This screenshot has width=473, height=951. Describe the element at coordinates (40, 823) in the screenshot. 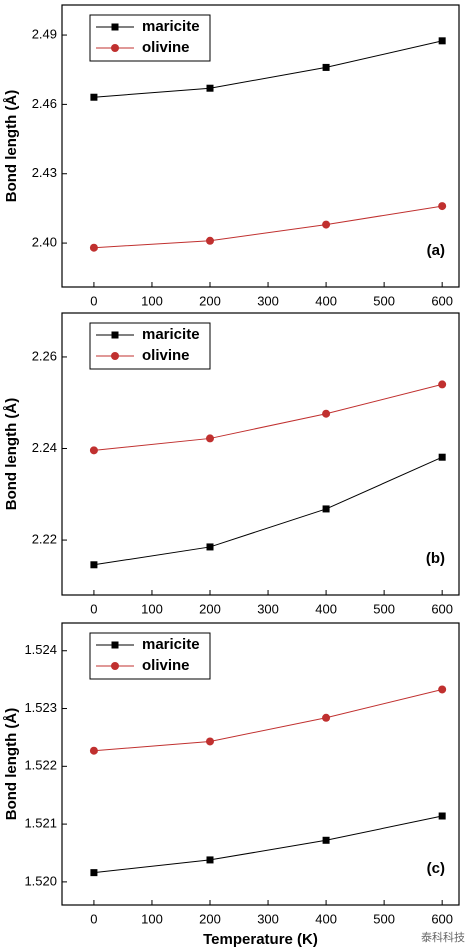

I see `y-tick-label: 1.521` at that location.